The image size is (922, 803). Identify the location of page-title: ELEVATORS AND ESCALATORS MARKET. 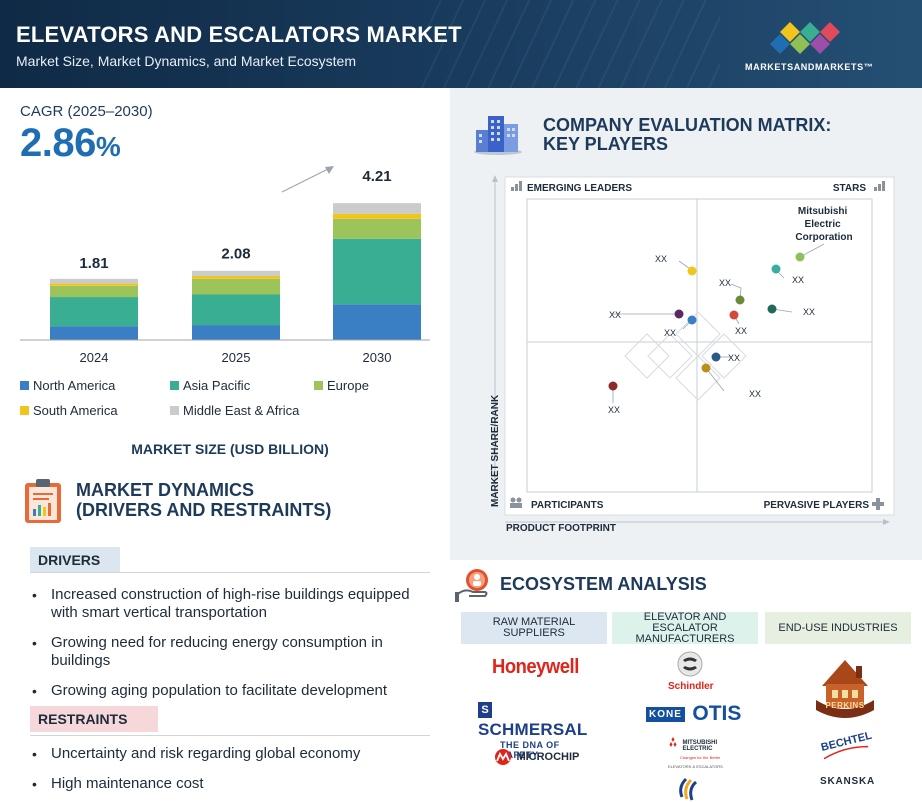
(239, 34).